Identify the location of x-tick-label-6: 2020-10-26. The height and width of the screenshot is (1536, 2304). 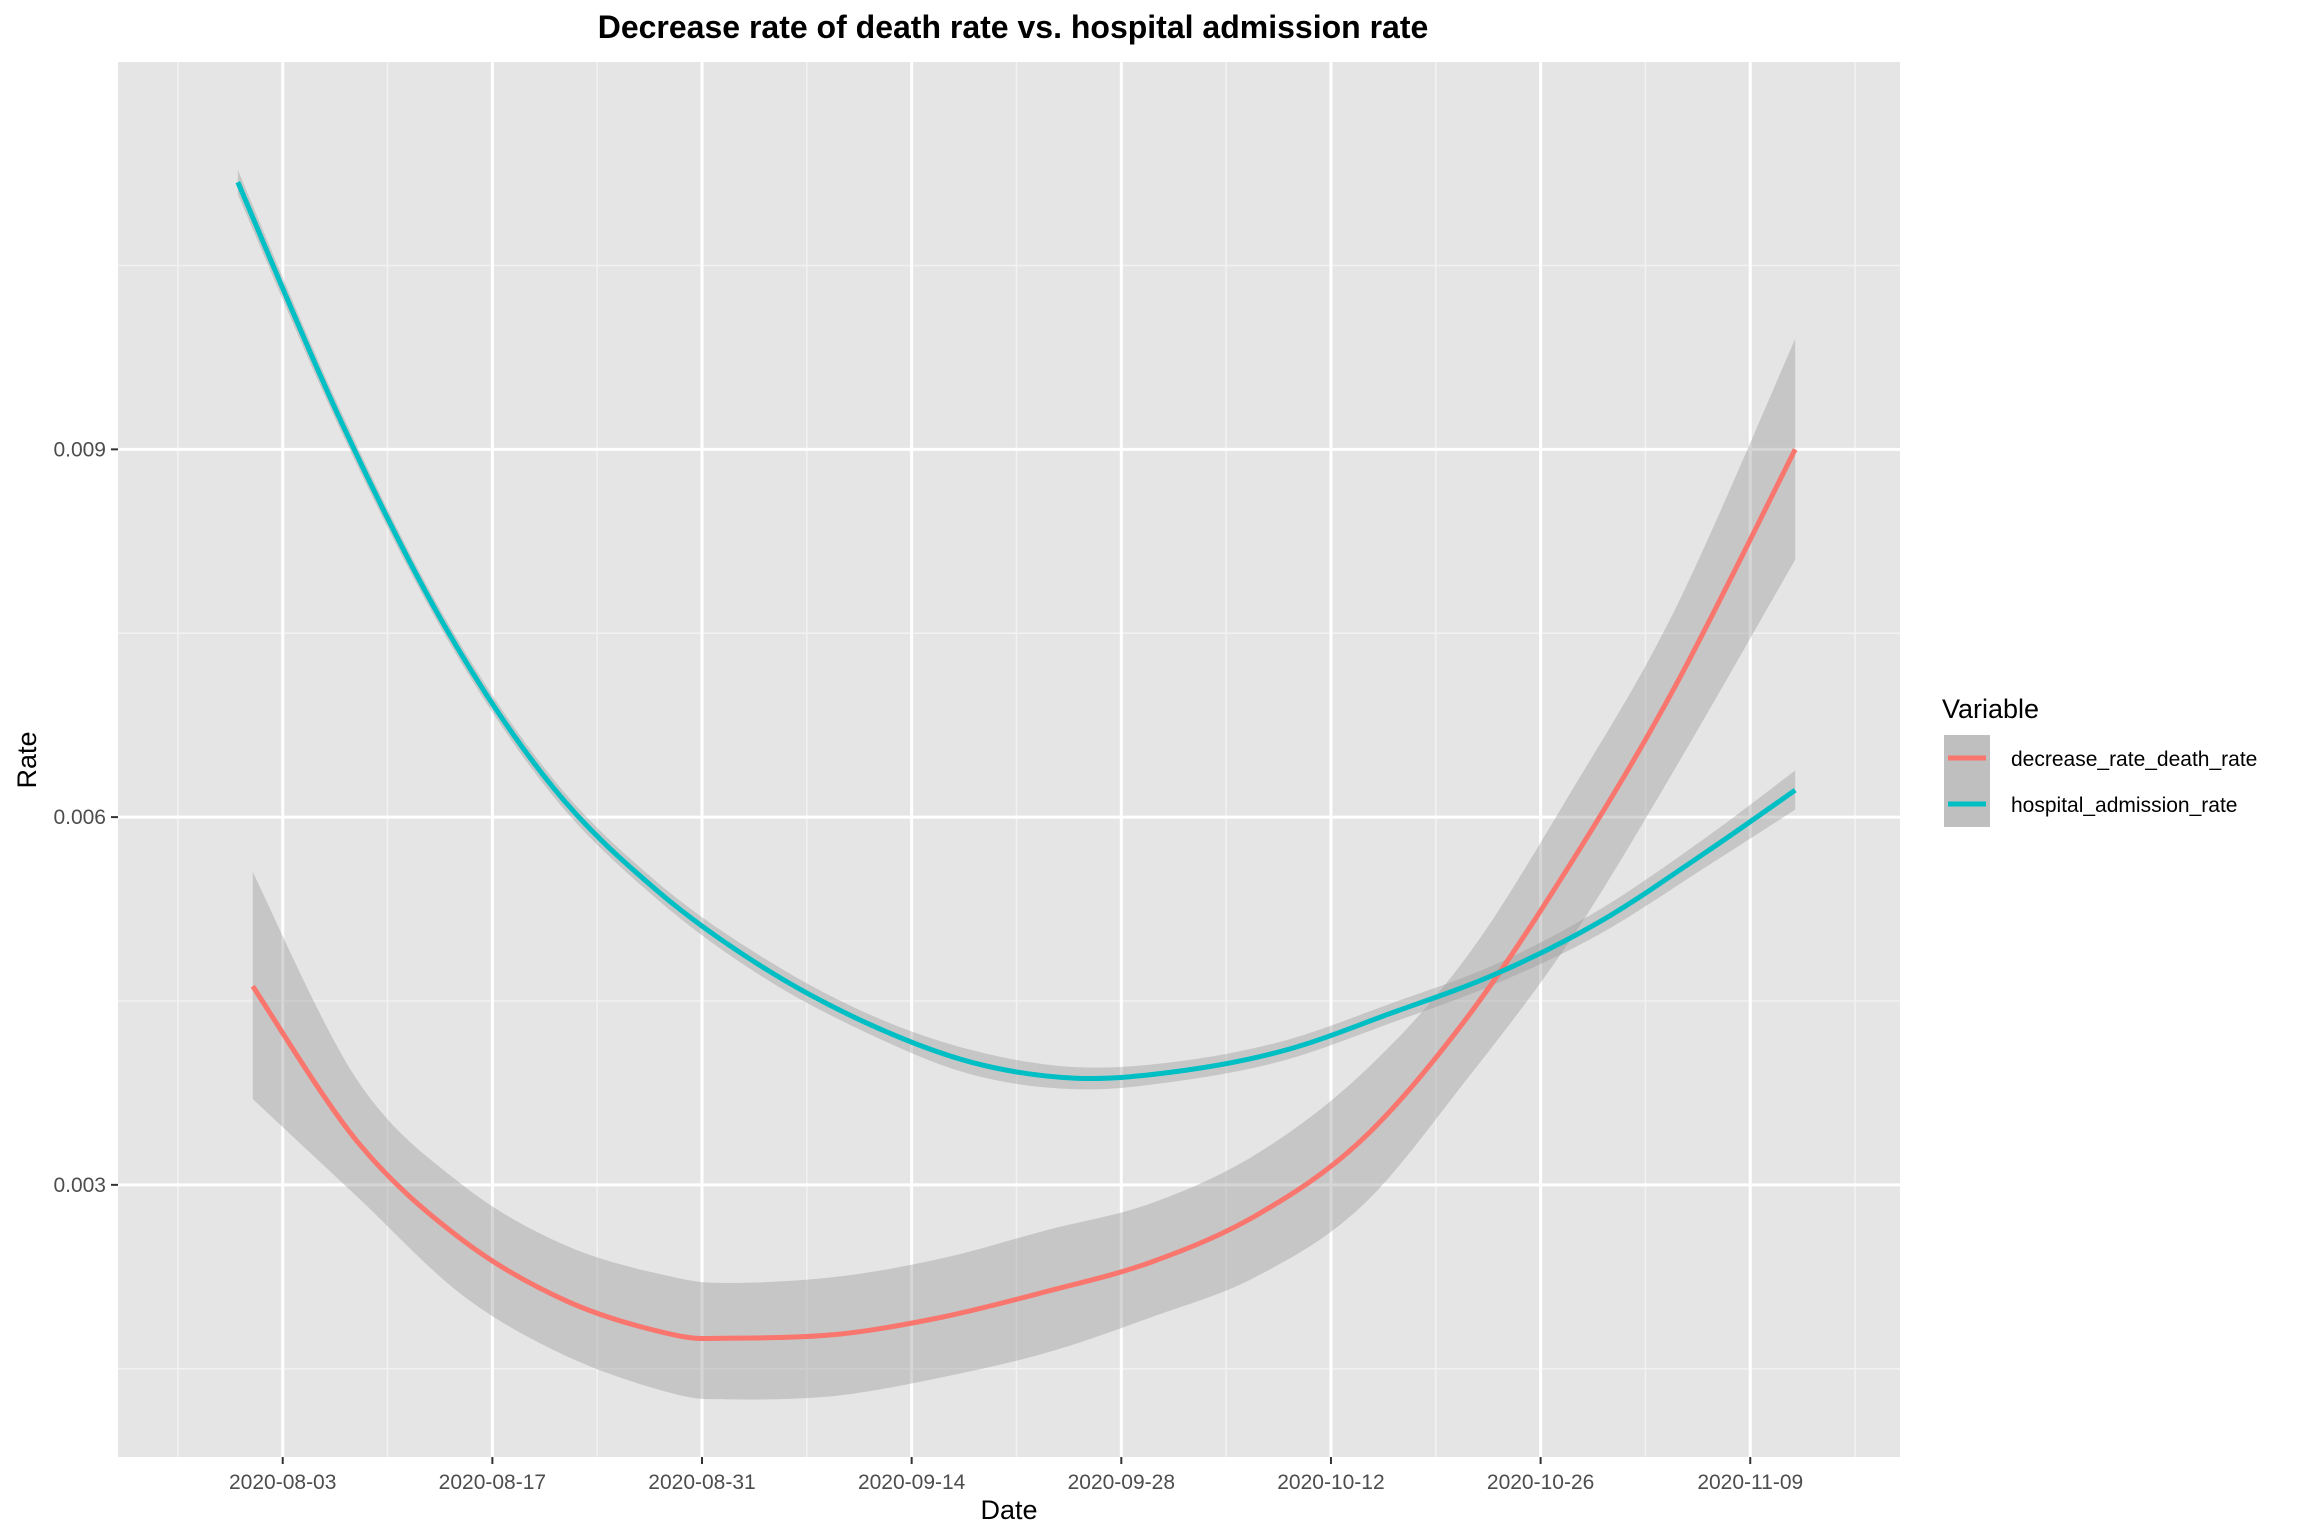
(1540, 1482).